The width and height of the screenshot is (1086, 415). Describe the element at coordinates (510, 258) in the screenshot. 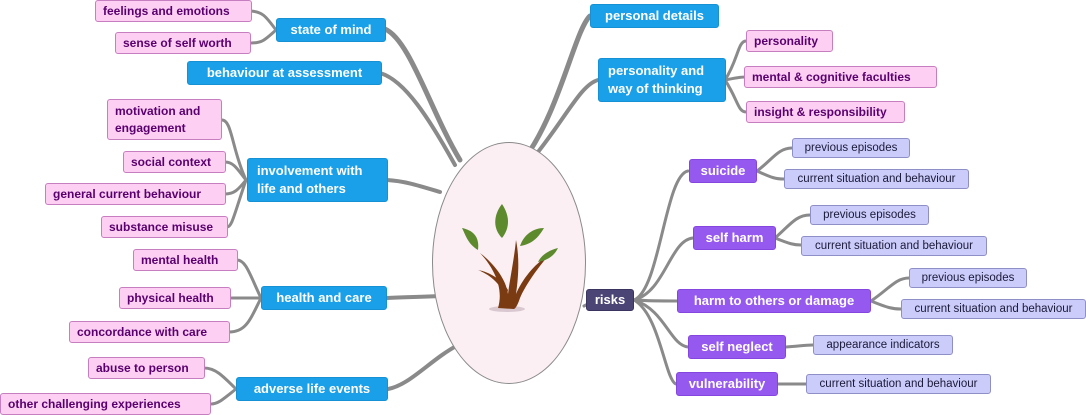

I see `tree-icon` at that location.